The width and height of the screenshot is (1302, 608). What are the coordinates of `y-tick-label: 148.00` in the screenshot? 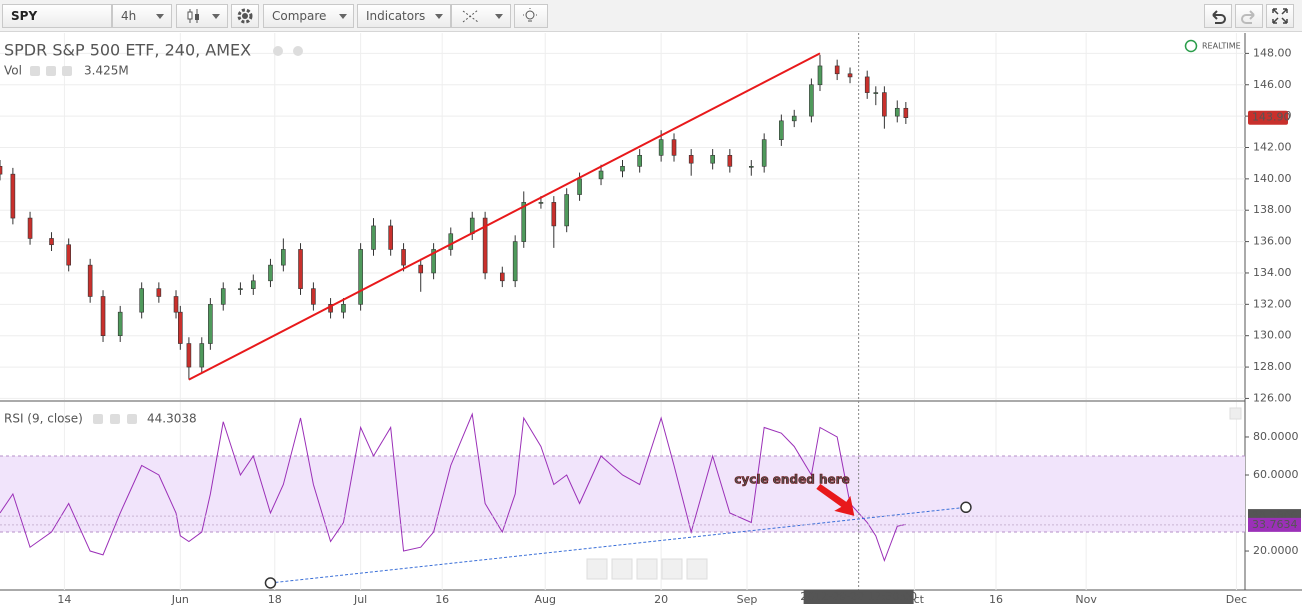 It's located at (1272, 52).